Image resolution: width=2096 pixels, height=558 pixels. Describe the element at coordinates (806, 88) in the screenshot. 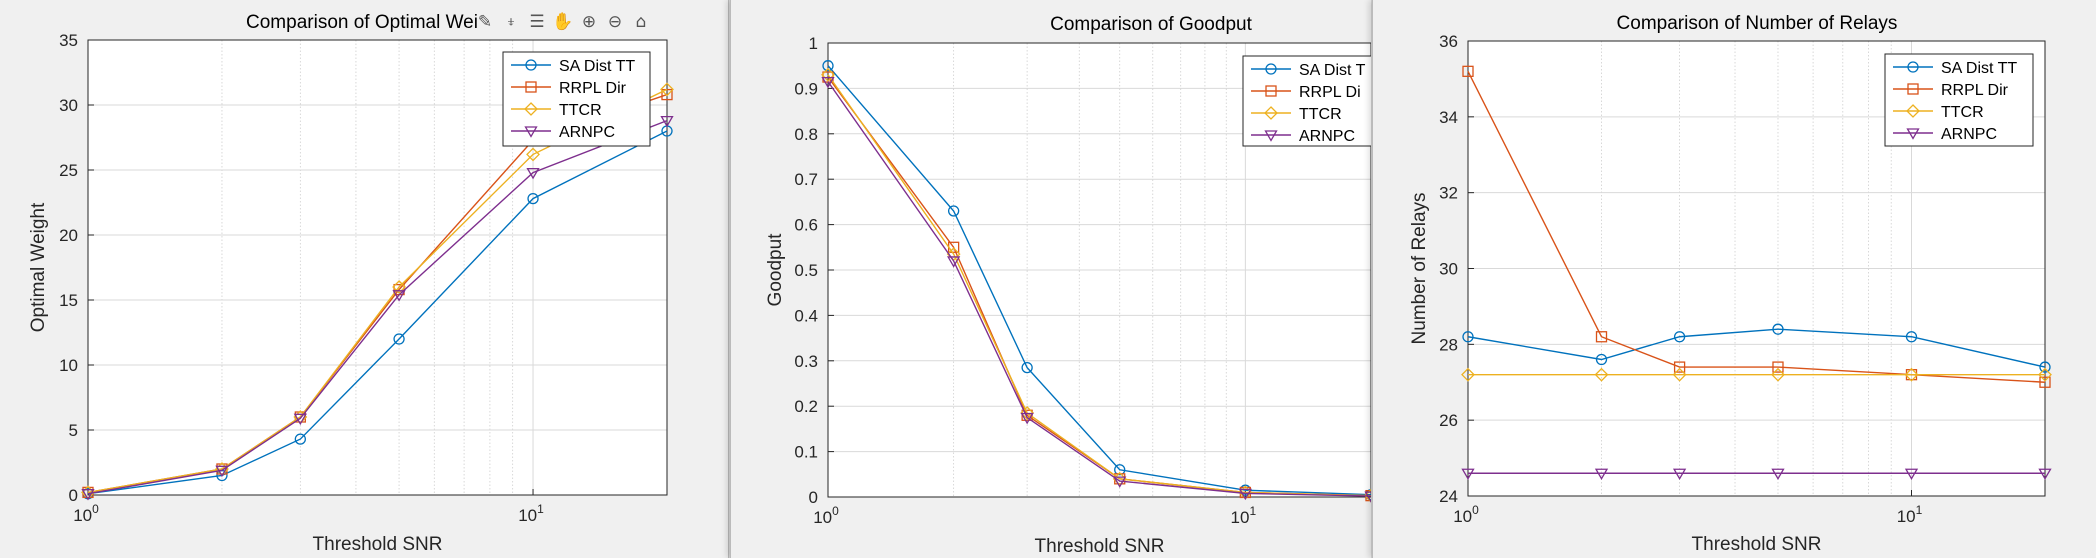

I see `y-tick-label: 0.9` at that location.